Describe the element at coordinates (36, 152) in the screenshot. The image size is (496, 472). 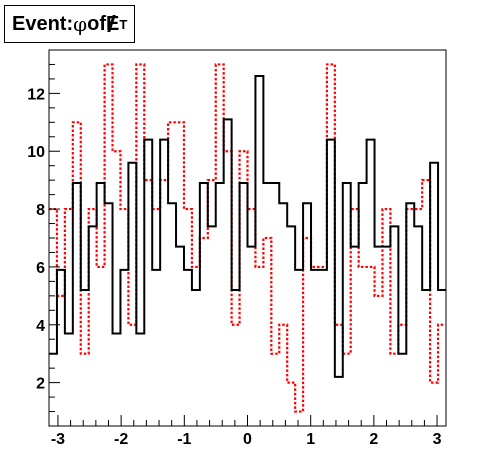
I see `y-tick-label: 10` at that location.